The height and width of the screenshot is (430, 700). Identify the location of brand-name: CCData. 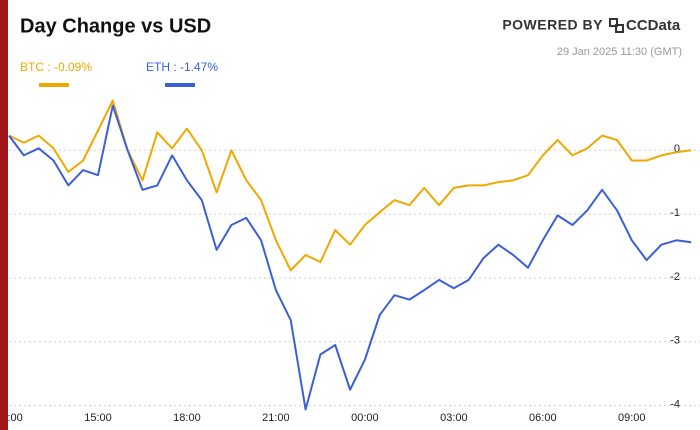
(653, 25).